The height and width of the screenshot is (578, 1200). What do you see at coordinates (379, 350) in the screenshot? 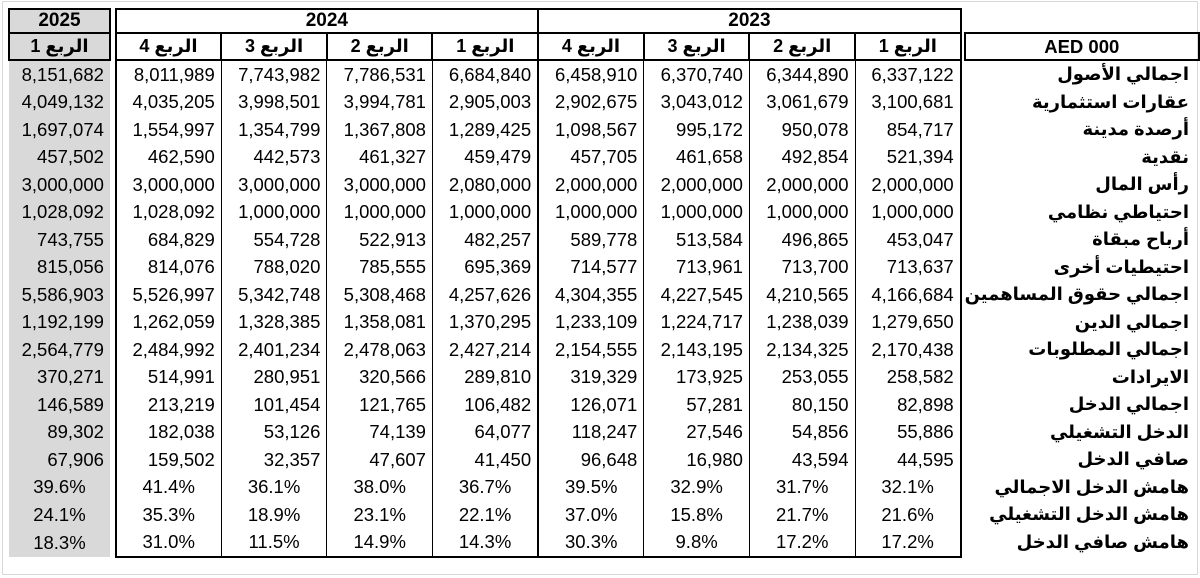
I see `value-cell: 2,478,063` at bounding box center [379, 350].